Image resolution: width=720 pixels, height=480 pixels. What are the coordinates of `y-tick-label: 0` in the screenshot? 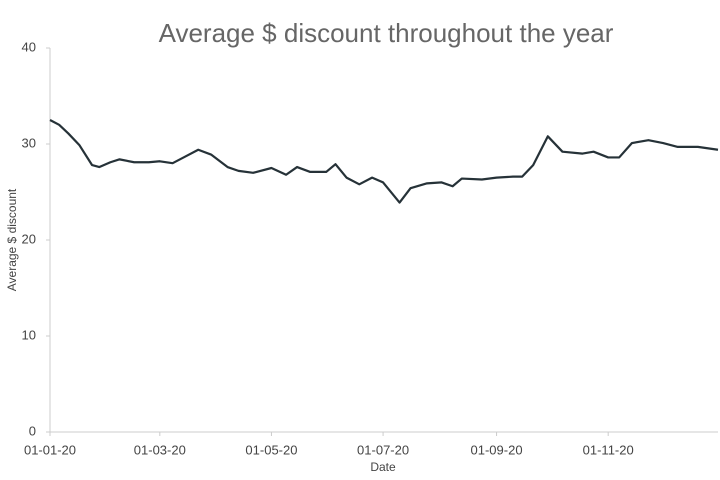 It's located at (32, 430).